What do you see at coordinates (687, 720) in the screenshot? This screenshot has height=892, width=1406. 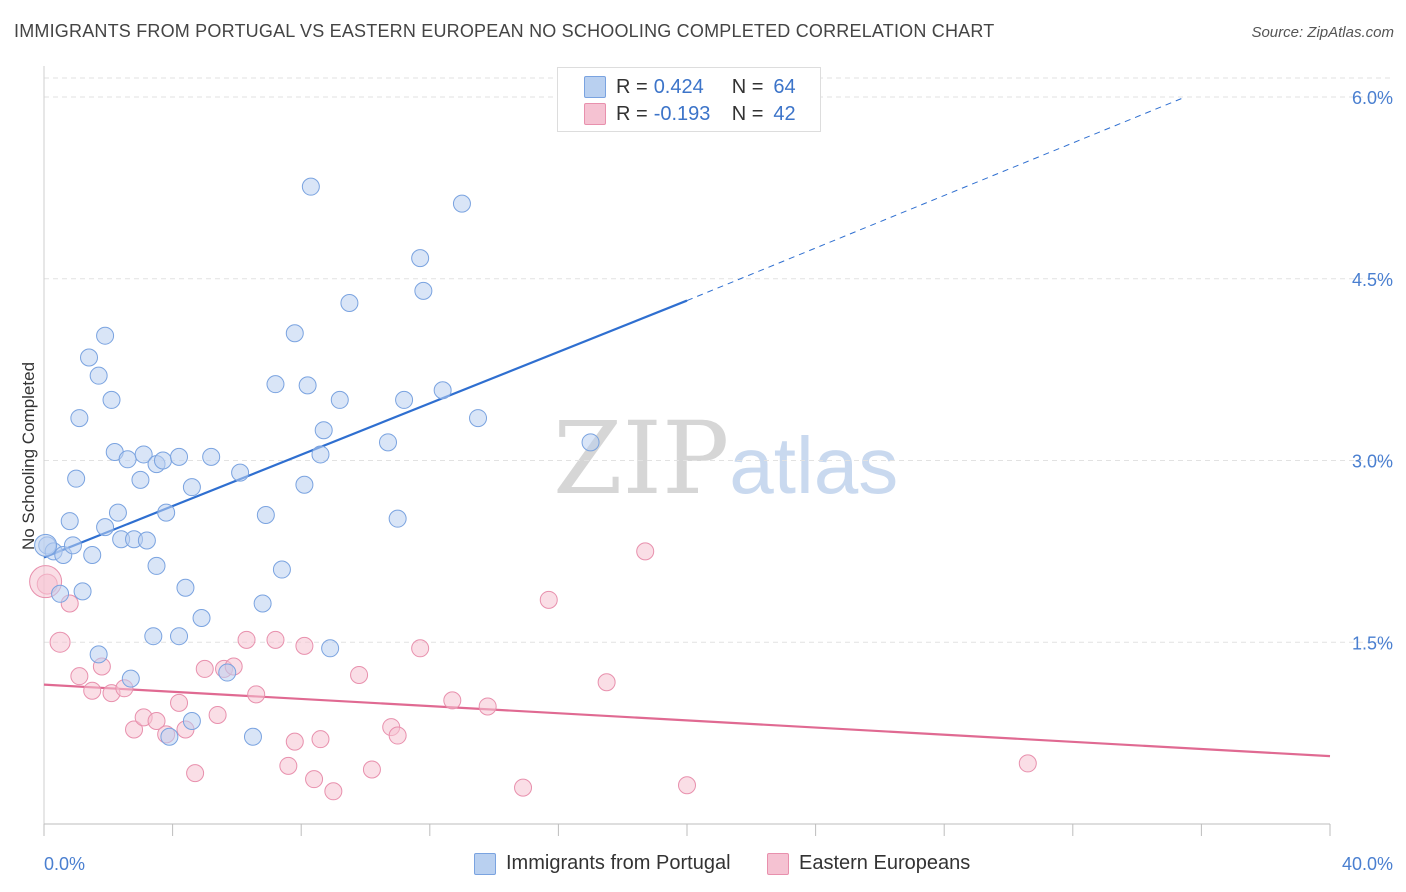 I see `trend-line-eastern` at bounding box center [687, 720].